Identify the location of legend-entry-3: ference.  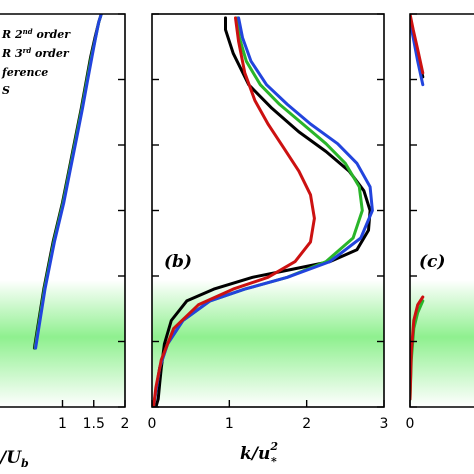
(24, 72).